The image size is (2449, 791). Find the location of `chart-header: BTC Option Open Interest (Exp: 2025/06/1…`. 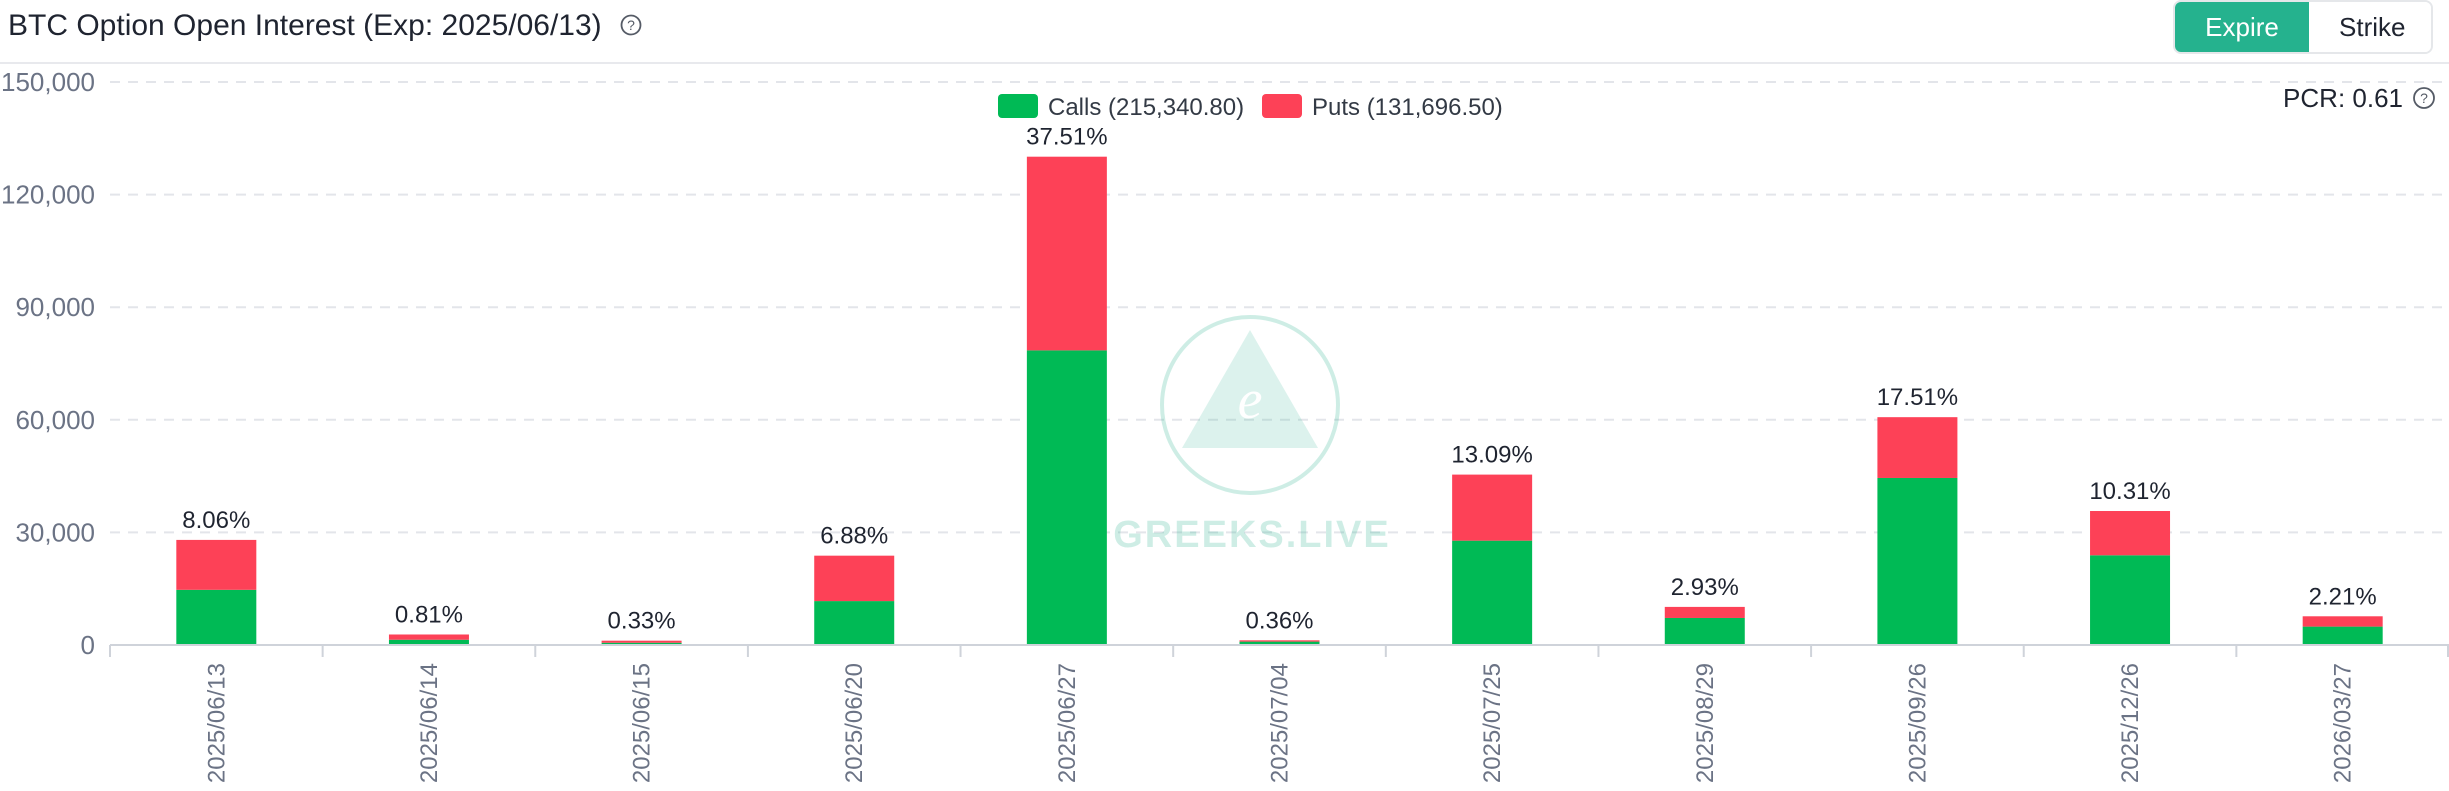

chart-header: BTC Option Open Interest (Exp: 2025/06/1… is located at coordinates (1224, 32).